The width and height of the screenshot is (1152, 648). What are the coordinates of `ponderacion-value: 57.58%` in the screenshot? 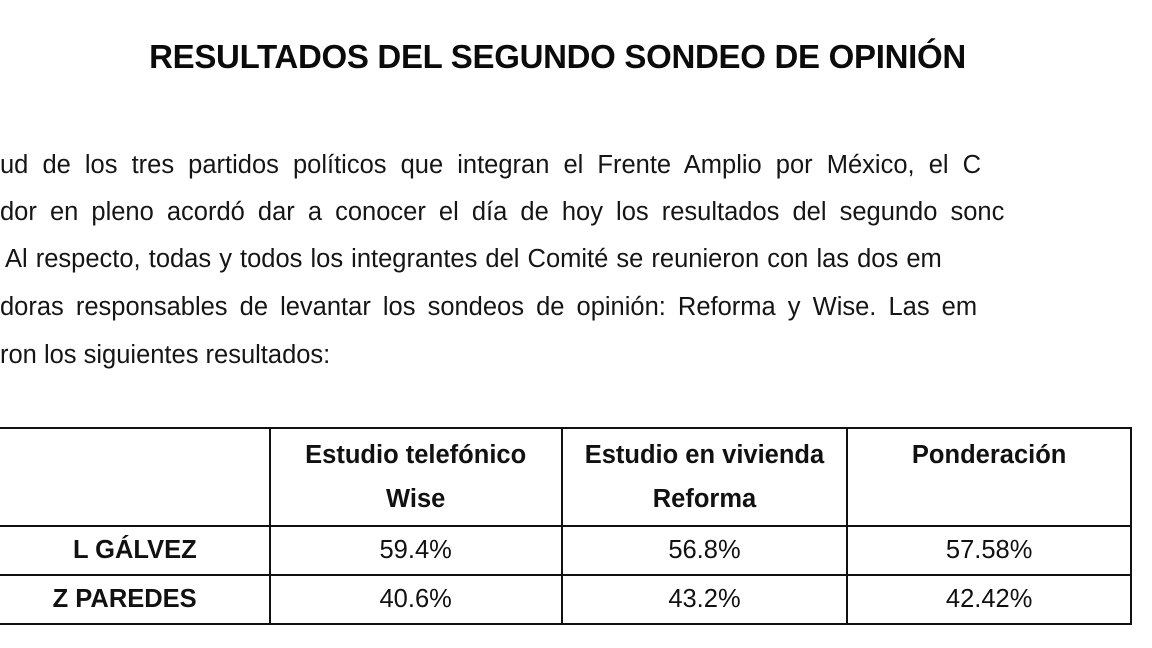 It's located at (989, 550).